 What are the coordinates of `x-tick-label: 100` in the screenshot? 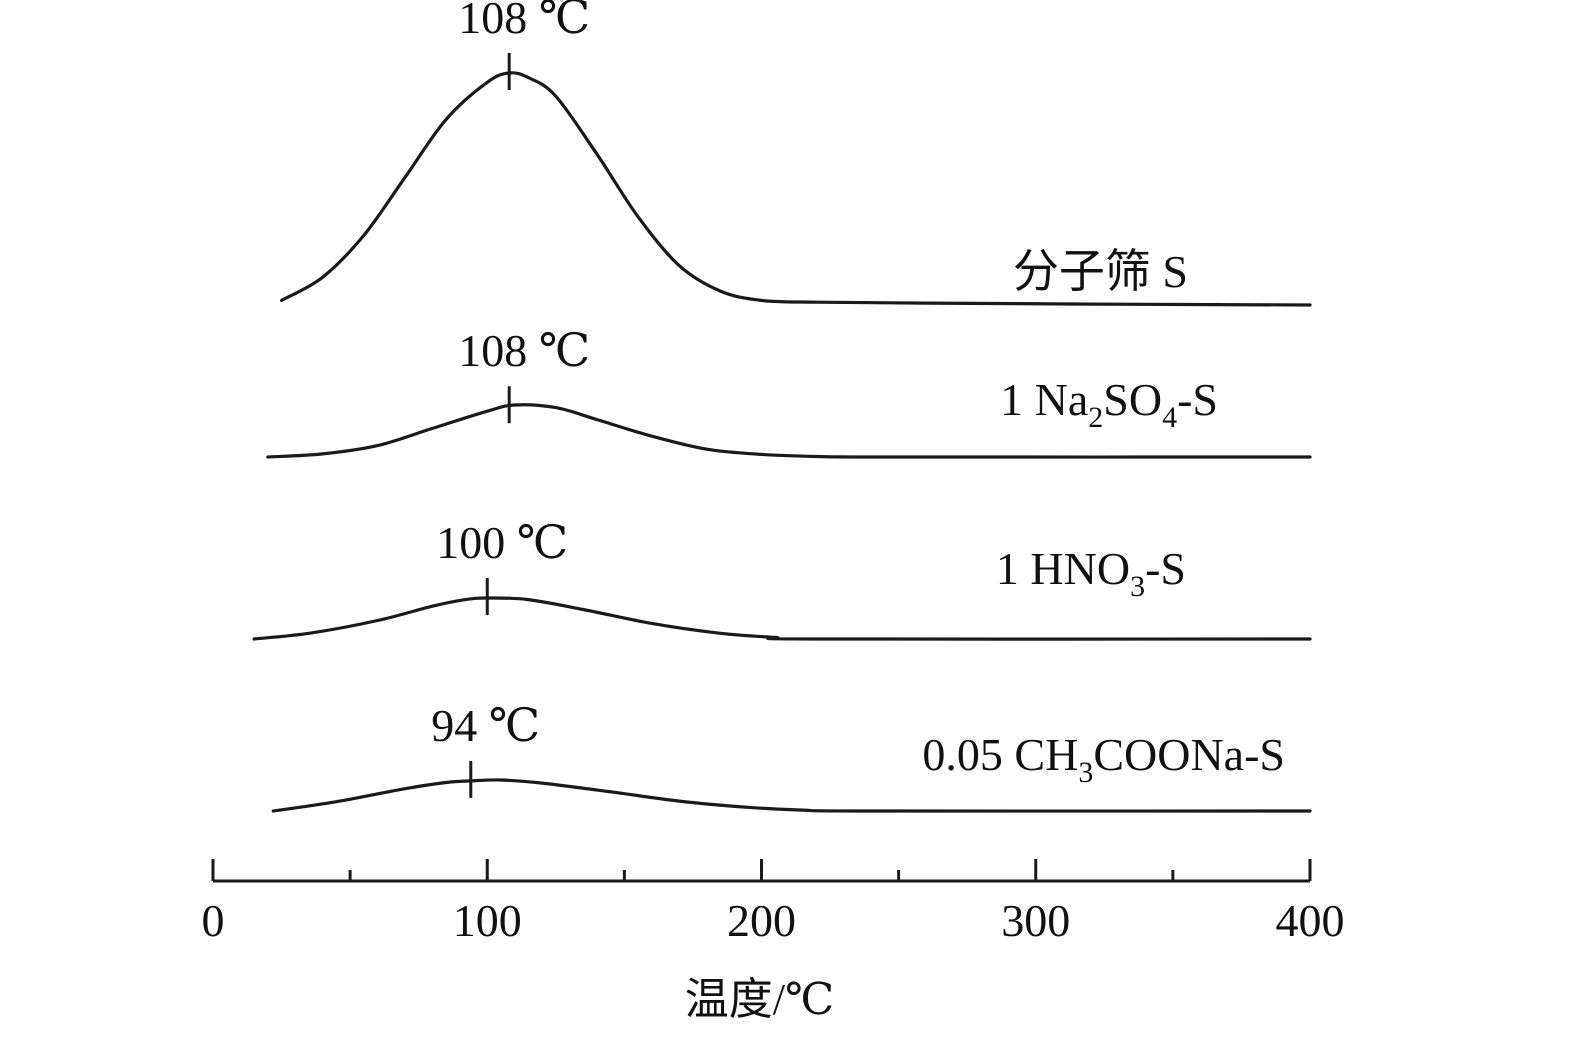 It's located at (487, 920).